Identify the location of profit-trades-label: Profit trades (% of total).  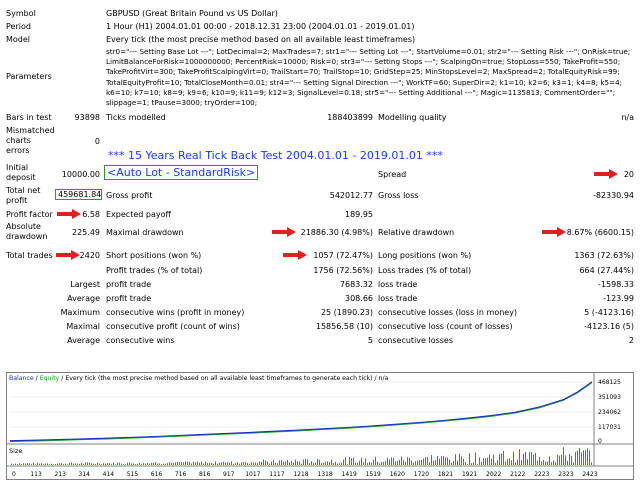
(154, 270).